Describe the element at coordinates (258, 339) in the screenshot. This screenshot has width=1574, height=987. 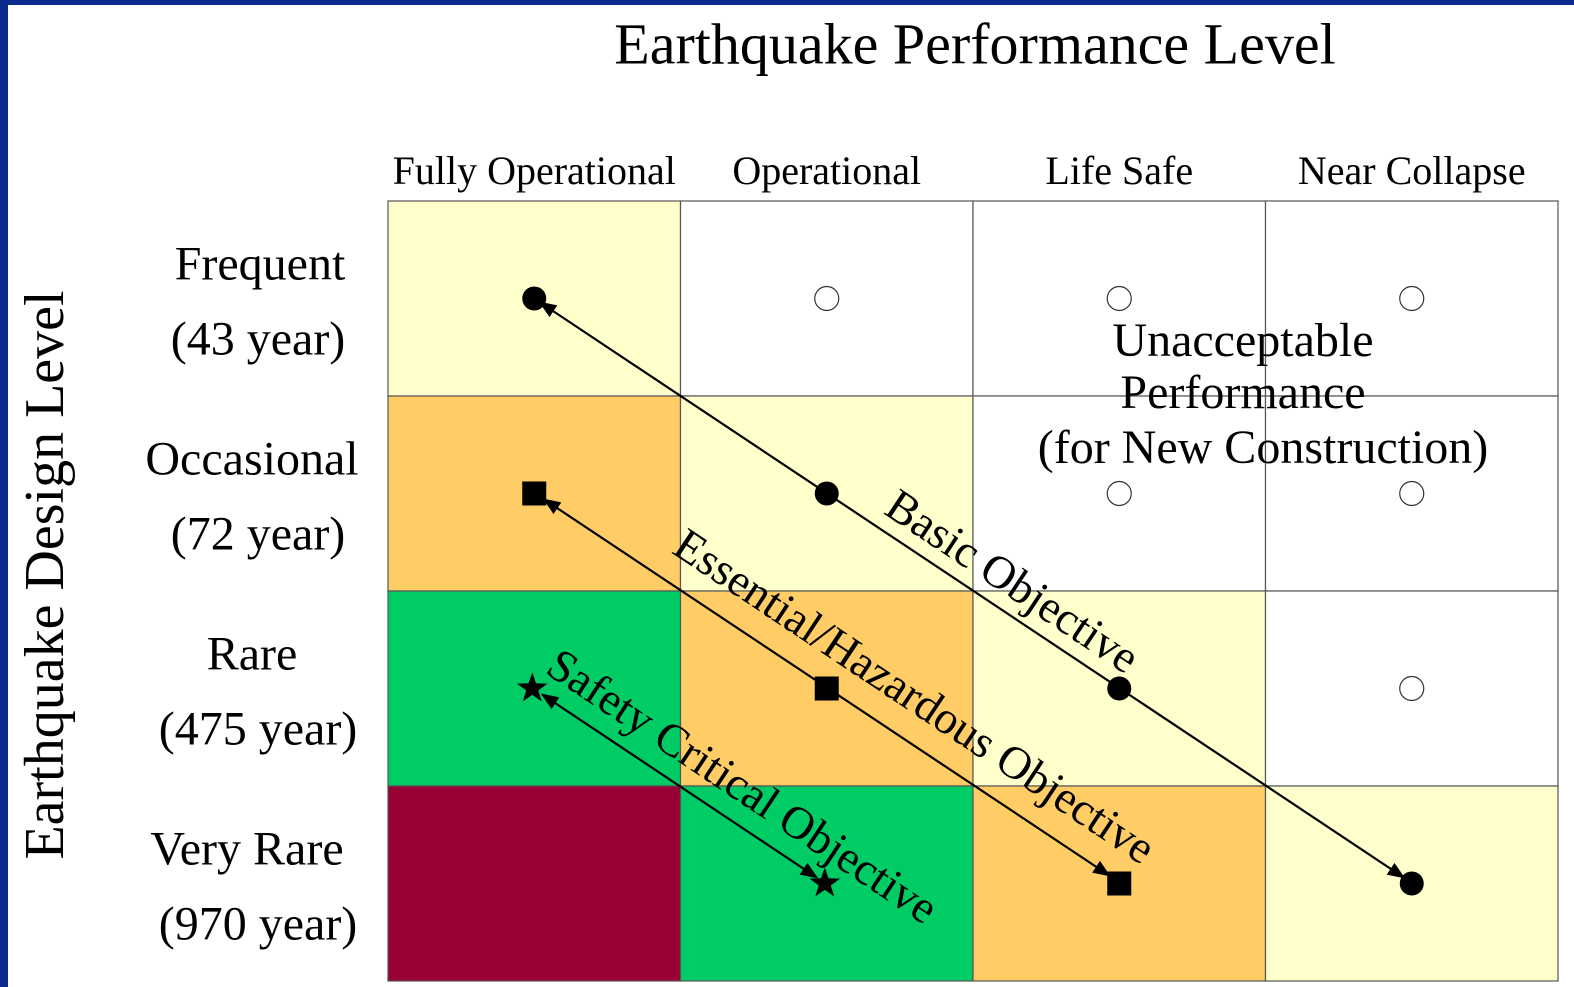
I see `row-period: (43 year)` at that location.